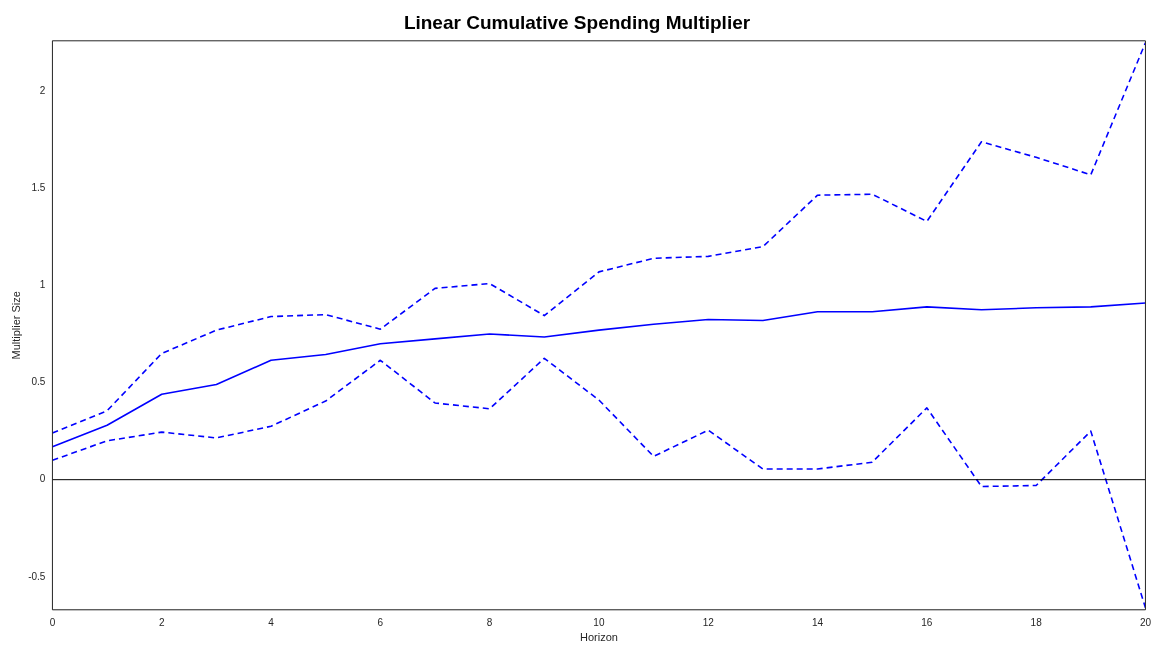  I want to click on y-tick-label: 0, so click(42, 479).